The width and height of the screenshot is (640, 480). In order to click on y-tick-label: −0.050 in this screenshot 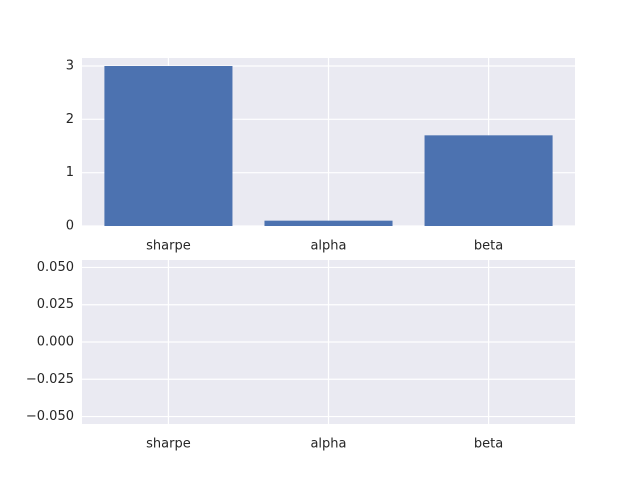, I will do `click(50, 416)`.